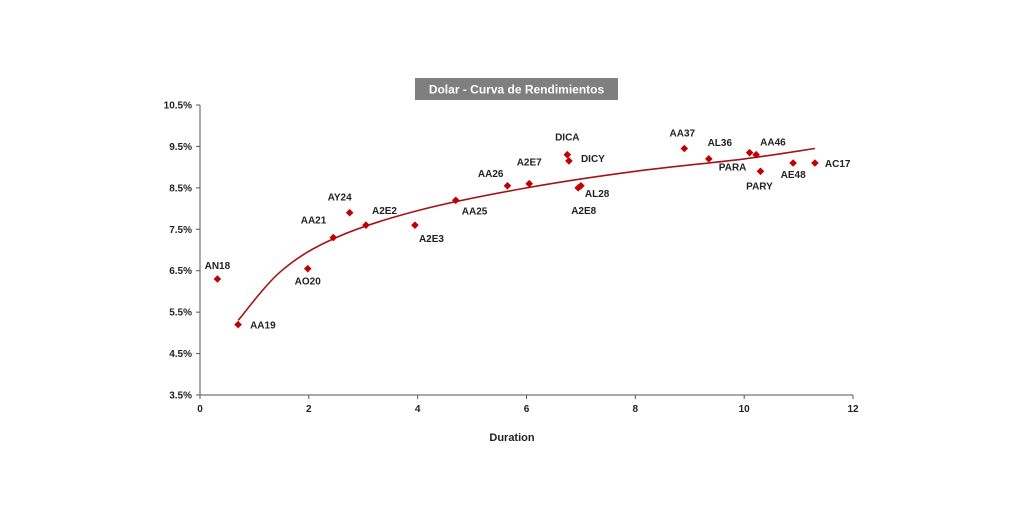 The height and width of the screenshot is (521, 1024). Describe the element at coordinates (314, 221) in the screenshot. I see `data-point-label: AA21` at that location.